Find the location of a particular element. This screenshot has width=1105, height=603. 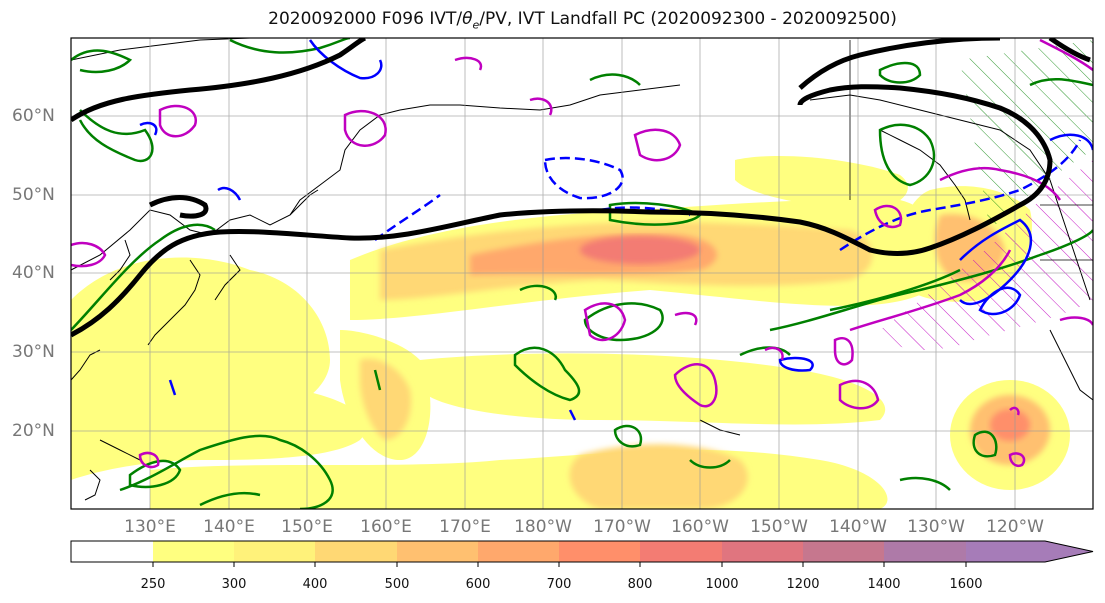

lon-label-120w: 120°W is located at coordinates (1015, 527).